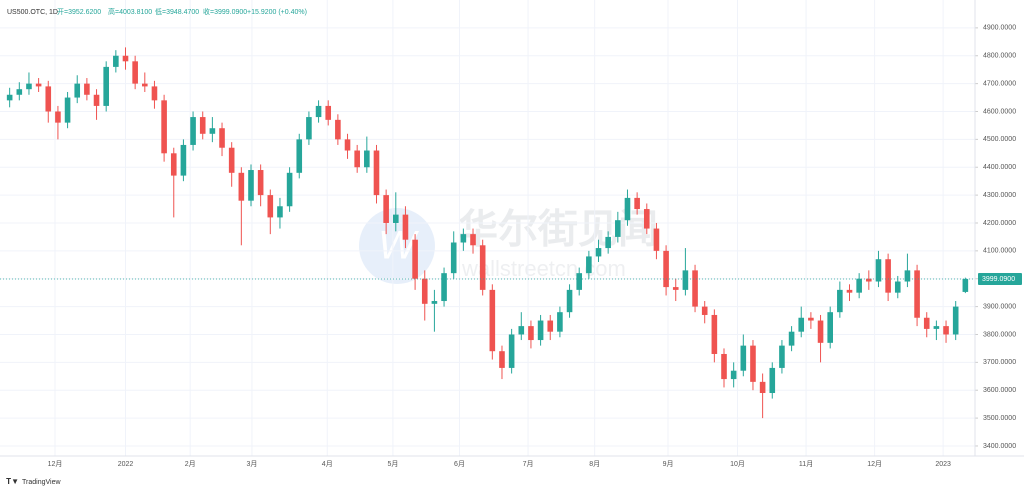 The width and height of the screenshot is (1024, 496). Describe the element at coordinates (999, 139) in the screenshot. I see `y-tick-label: 4500.0000` at that location.